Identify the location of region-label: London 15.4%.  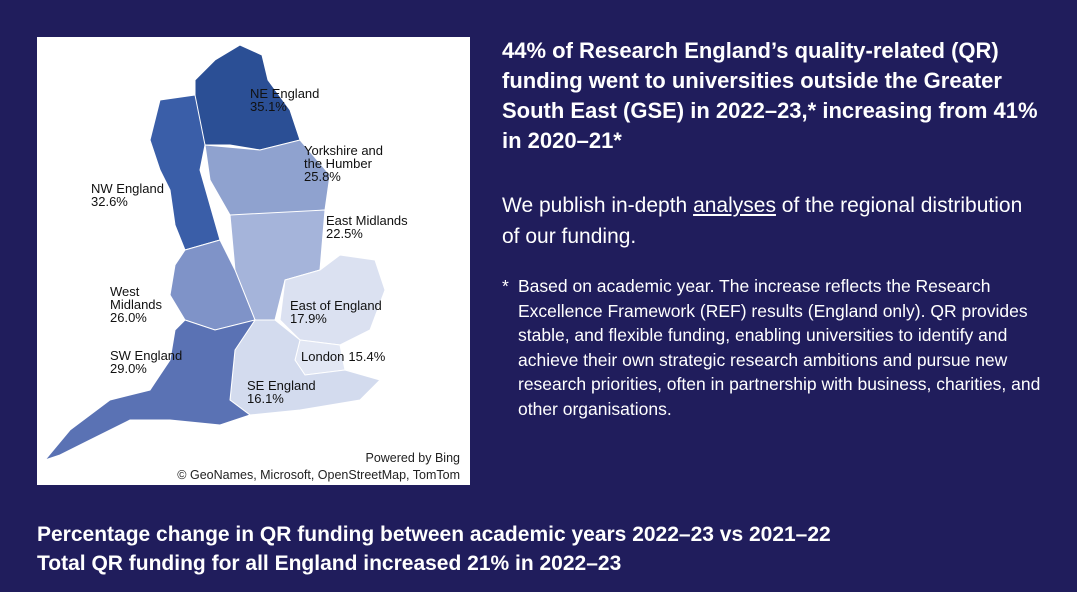
(343, 356).